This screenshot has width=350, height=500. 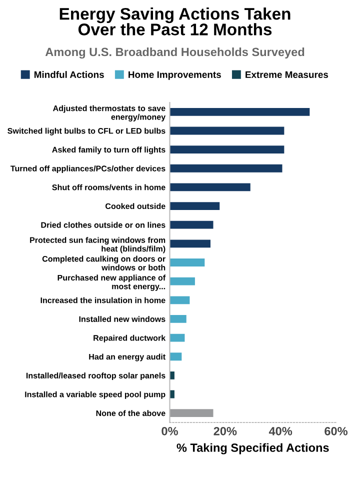 I want to click on y-tick-label: Repaired ductwork, so click(x=130, y=338).